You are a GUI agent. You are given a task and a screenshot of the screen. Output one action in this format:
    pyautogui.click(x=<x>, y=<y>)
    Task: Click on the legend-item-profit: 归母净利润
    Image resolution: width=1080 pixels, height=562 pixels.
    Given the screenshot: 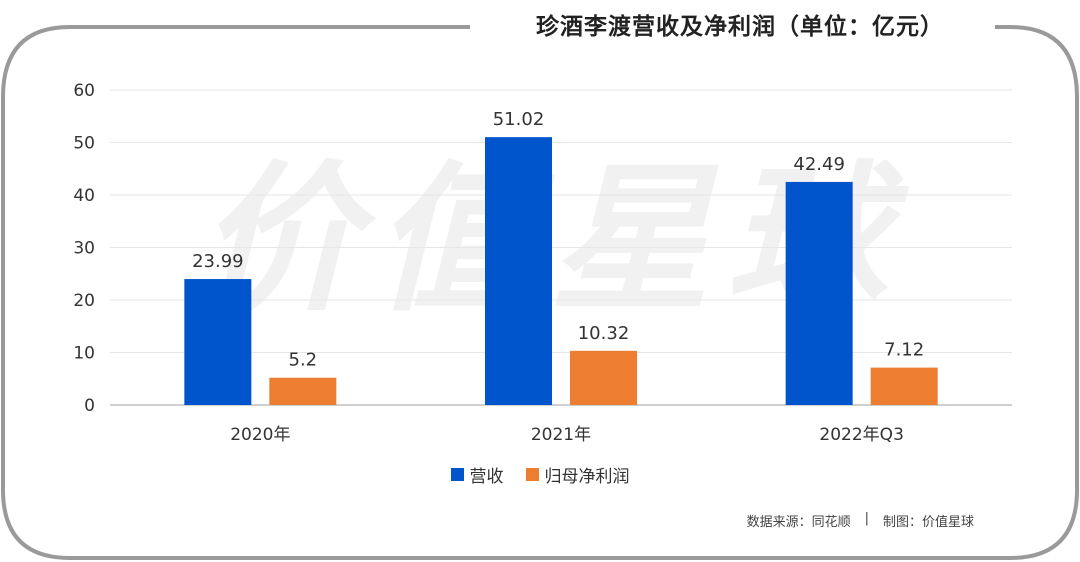 What is the action you would take?
    pyautogui.click(x=577, y=474)
    